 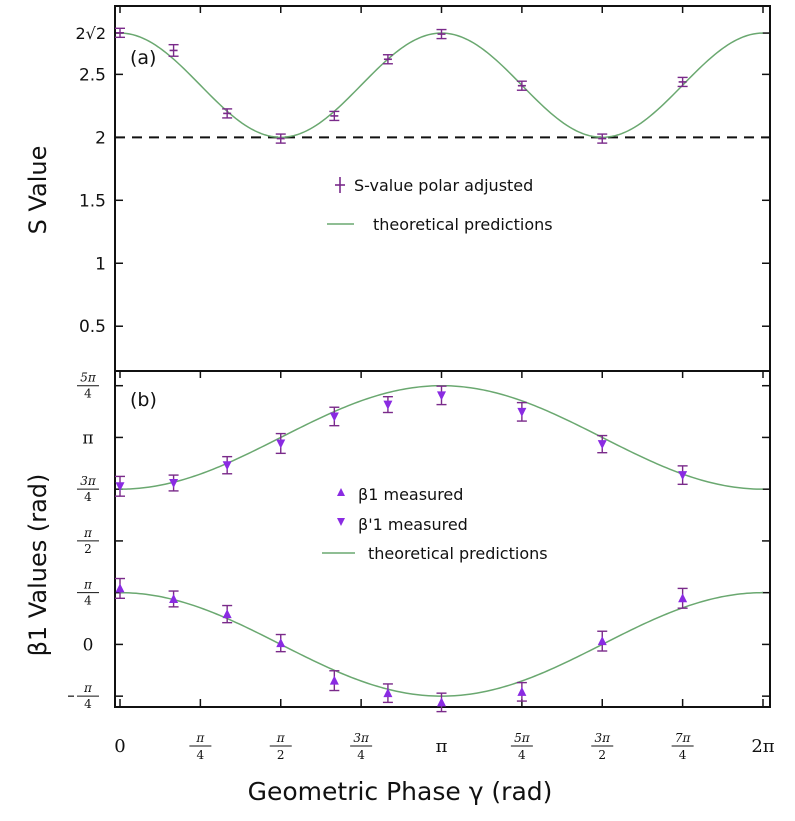 I want to click on y-tick-label-a-3: 2, so click(x=100, y=138).